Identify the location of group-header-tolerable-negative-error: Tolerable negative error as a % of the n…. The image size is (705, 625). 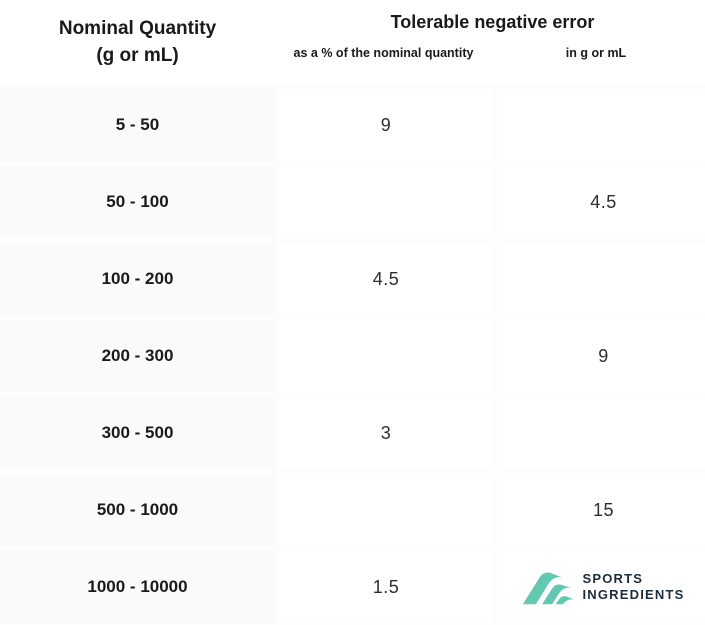
(492, 42).